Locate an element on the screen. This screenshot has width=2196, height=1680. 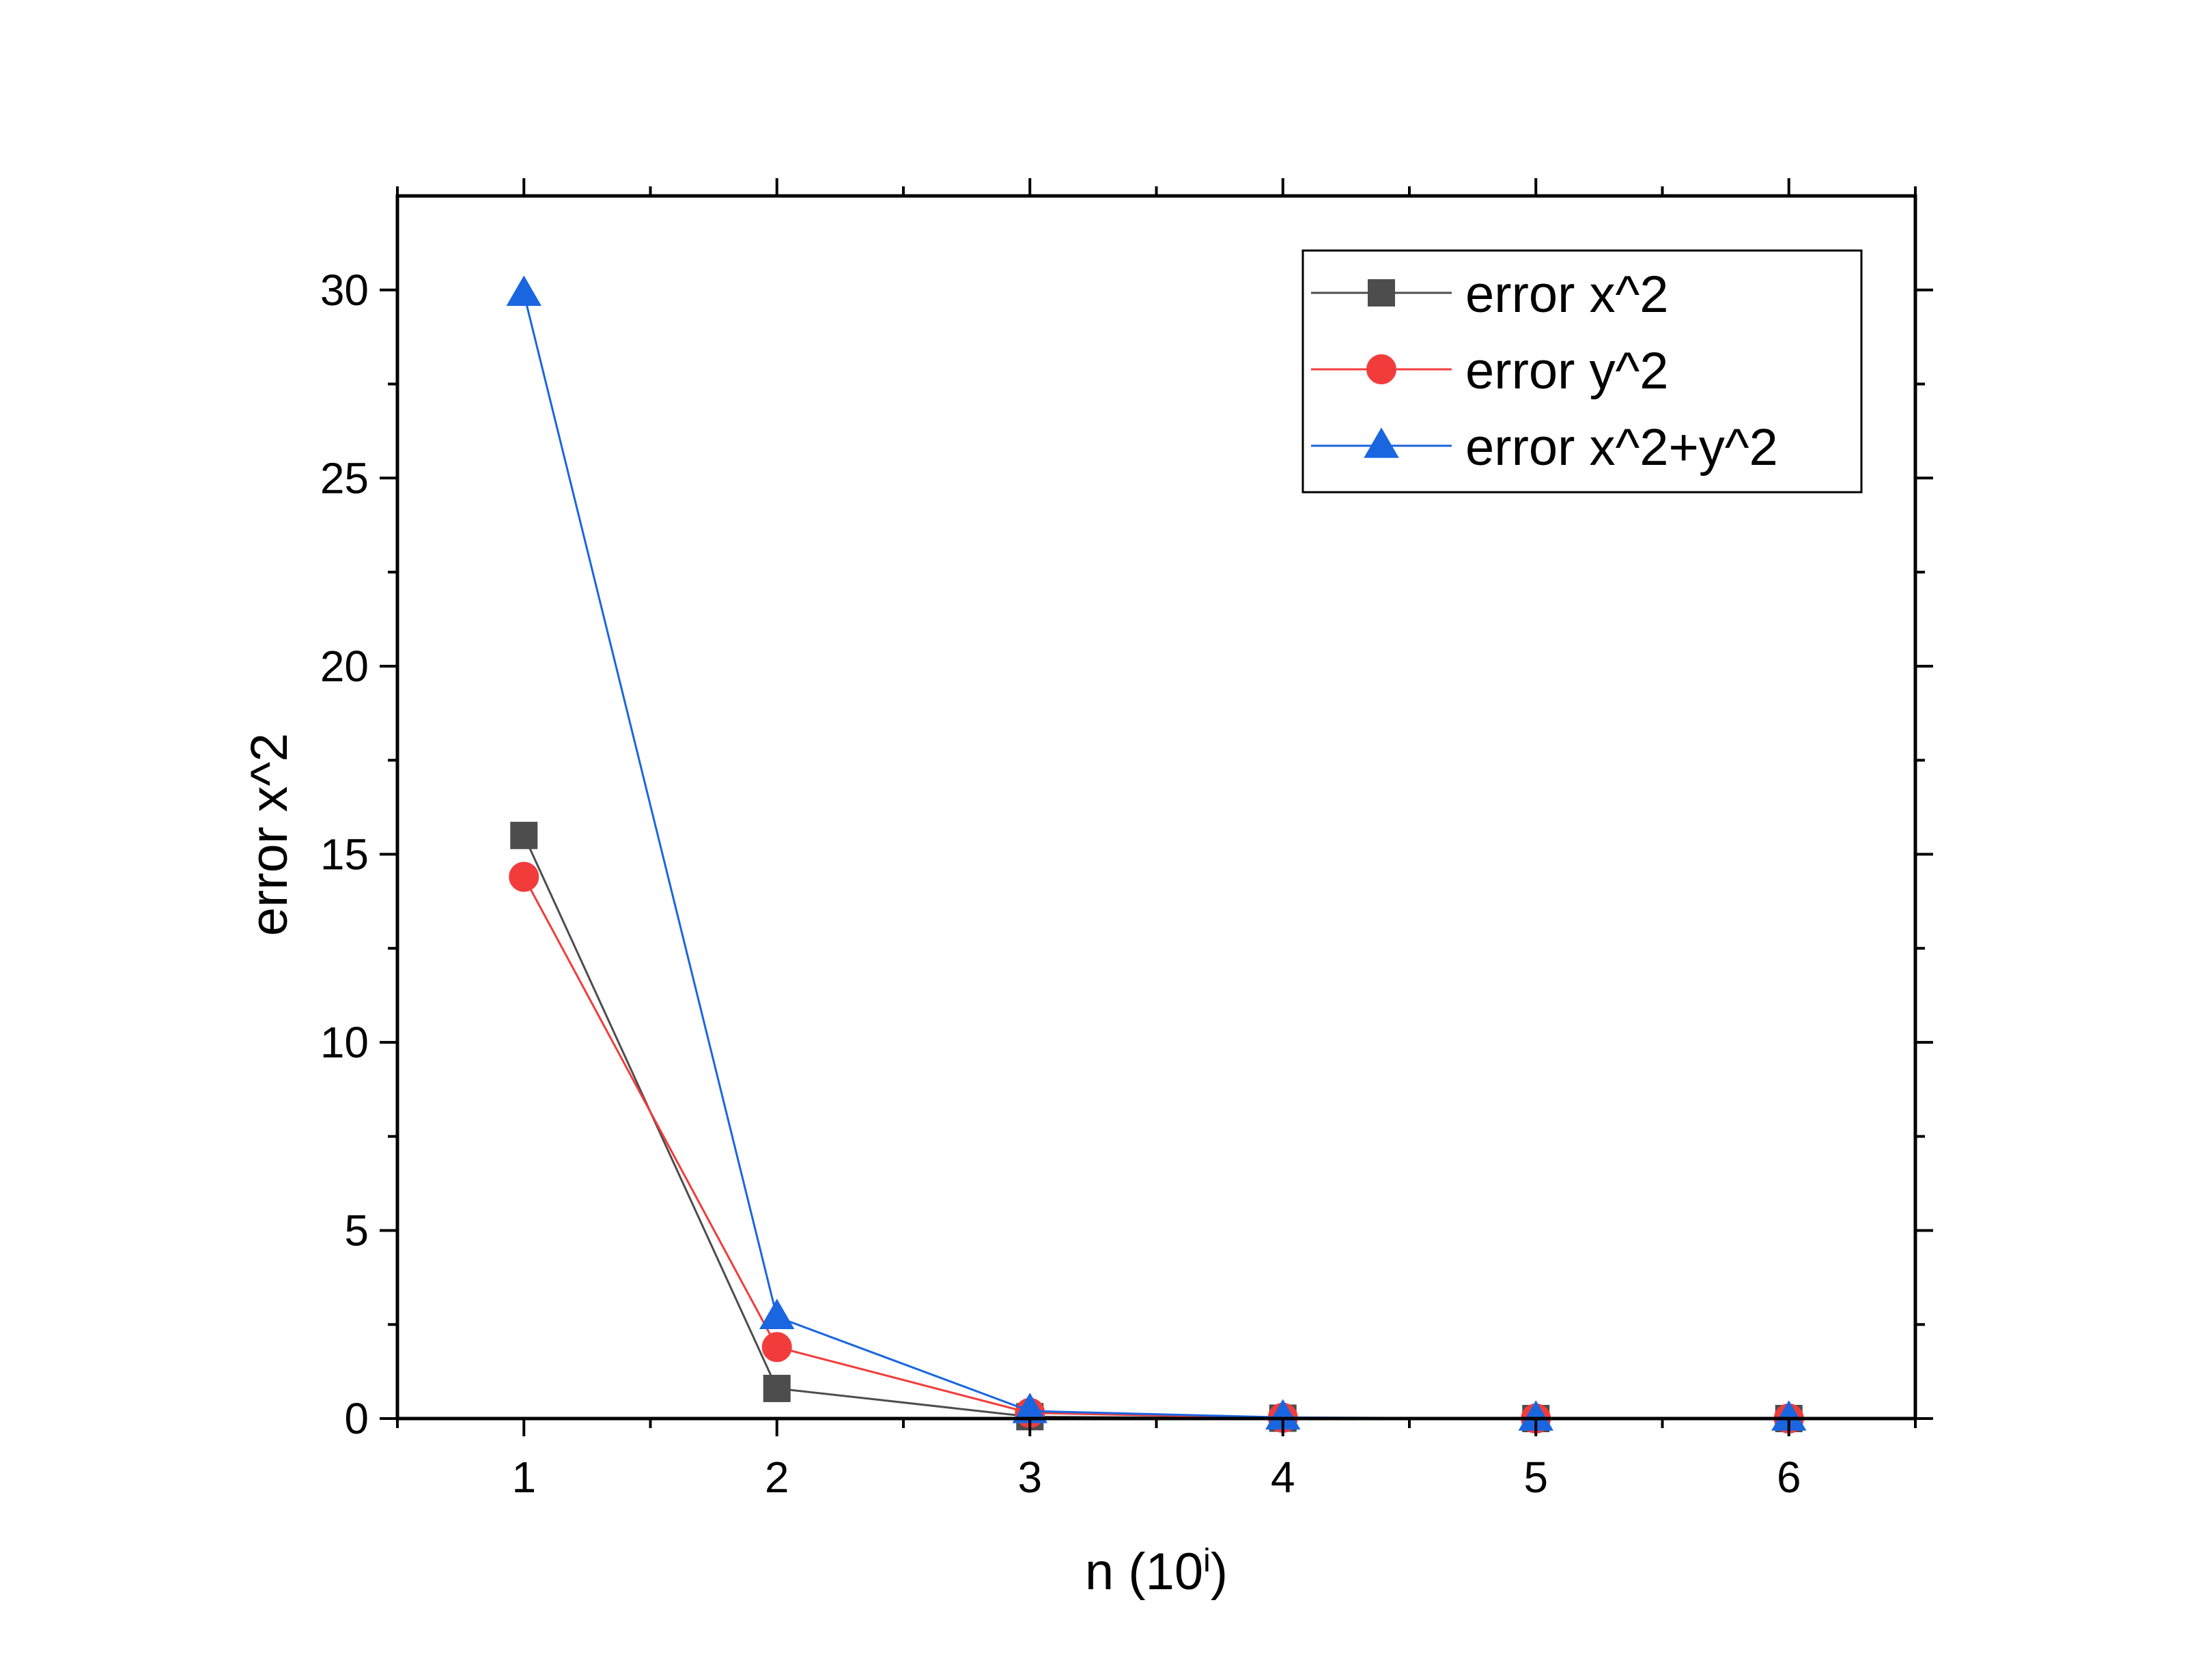
x-axis-title-main: n (10 is located at coordinates (1144, 1572).